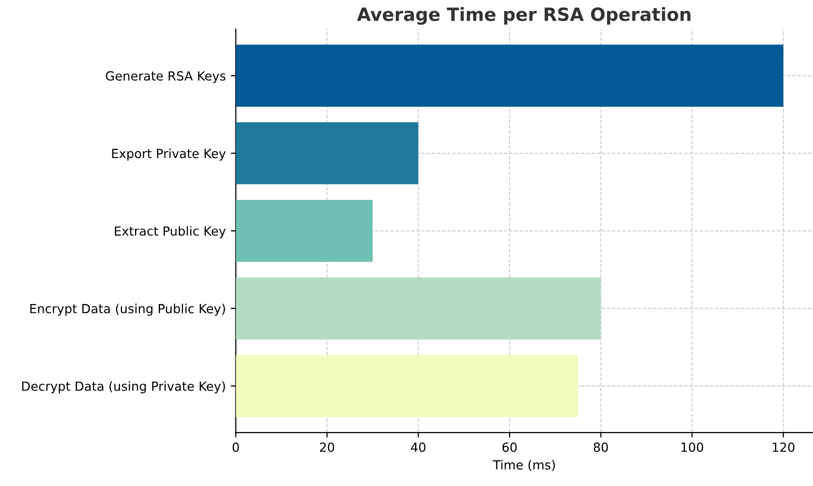  What do you see at coordinates (783, 447) in the screenshot?
I see `x-tick-label: 120` at bounding box center [783, 447].